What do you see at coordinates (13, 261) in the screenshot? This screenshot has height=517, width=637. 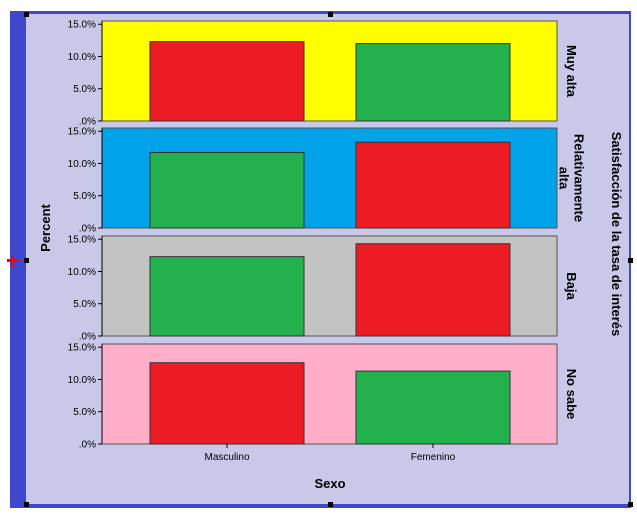 I see `red-cross-marker` at bounding box center [13, 261].